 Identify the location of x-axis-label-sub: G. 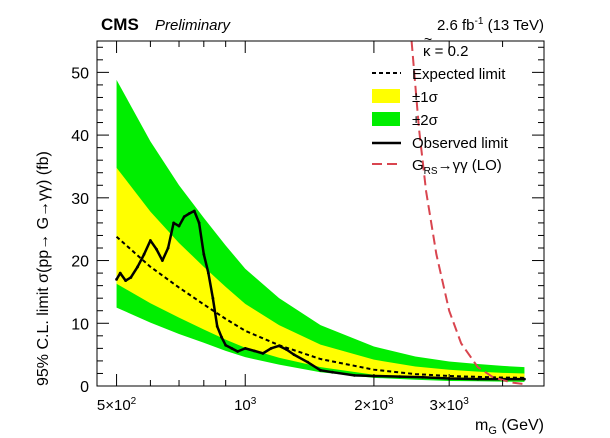
(492, 431).